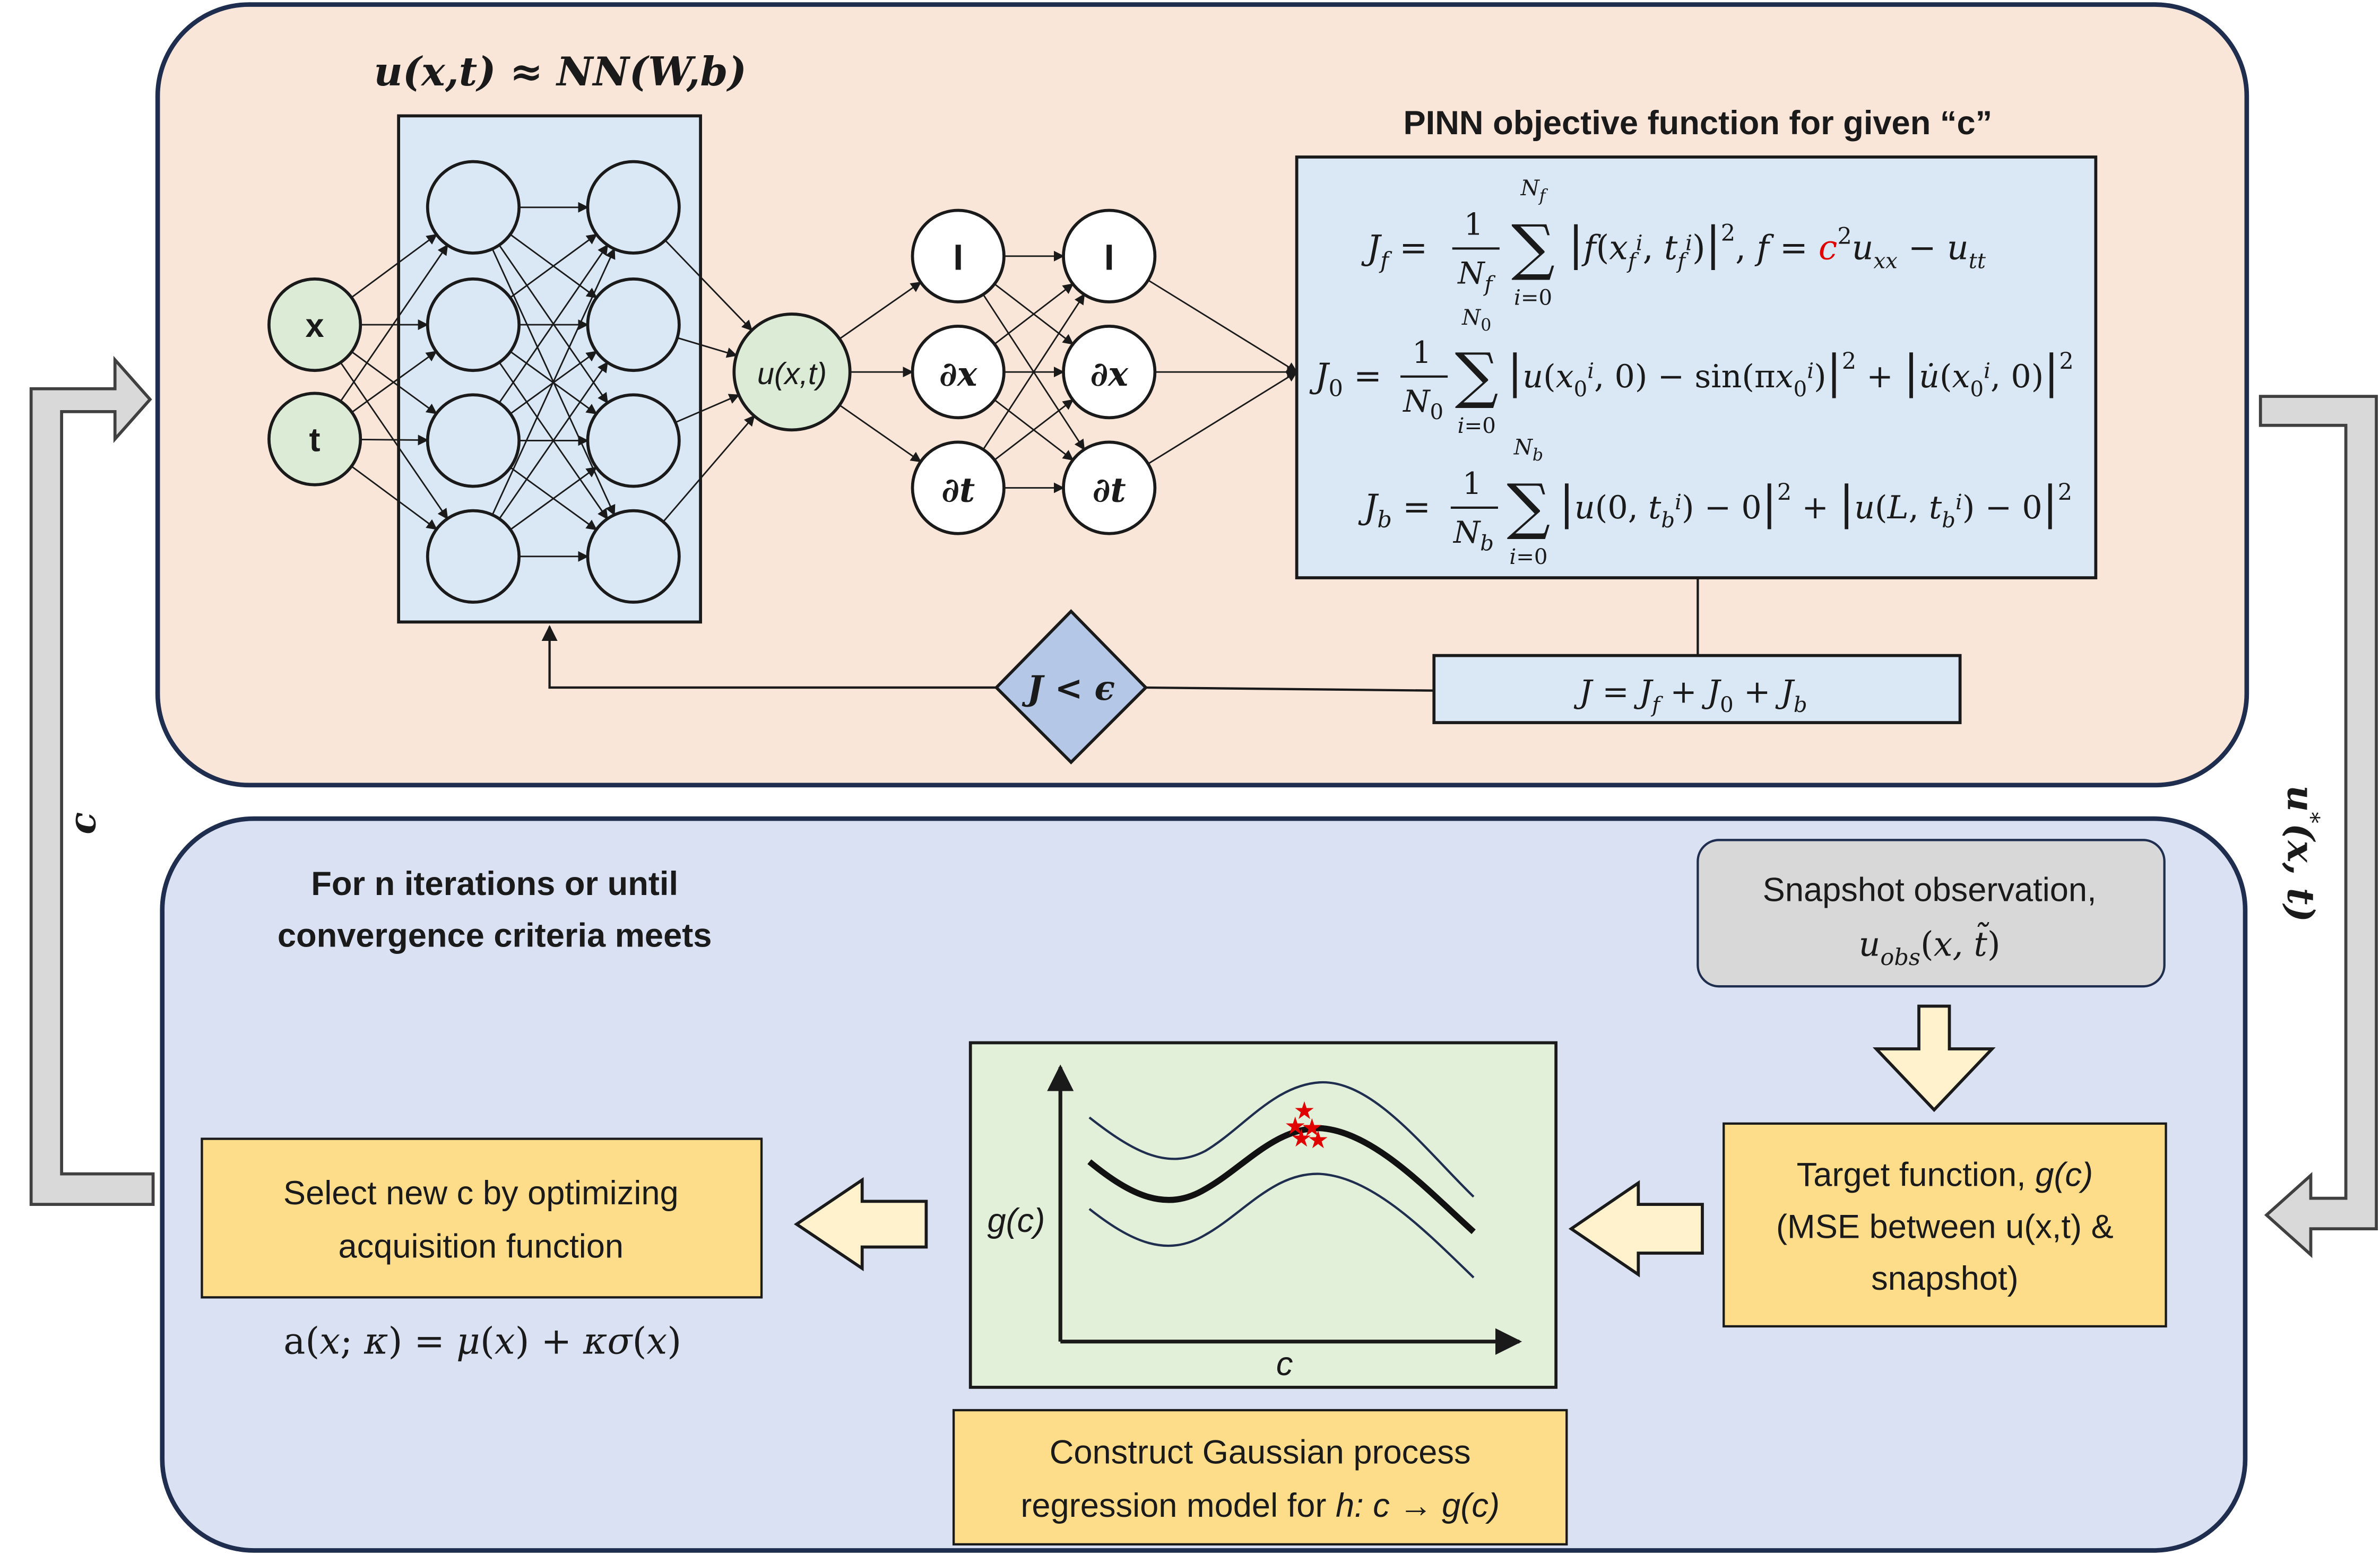  I want to click on convergence-condition-diamond, so click(1071, 687).